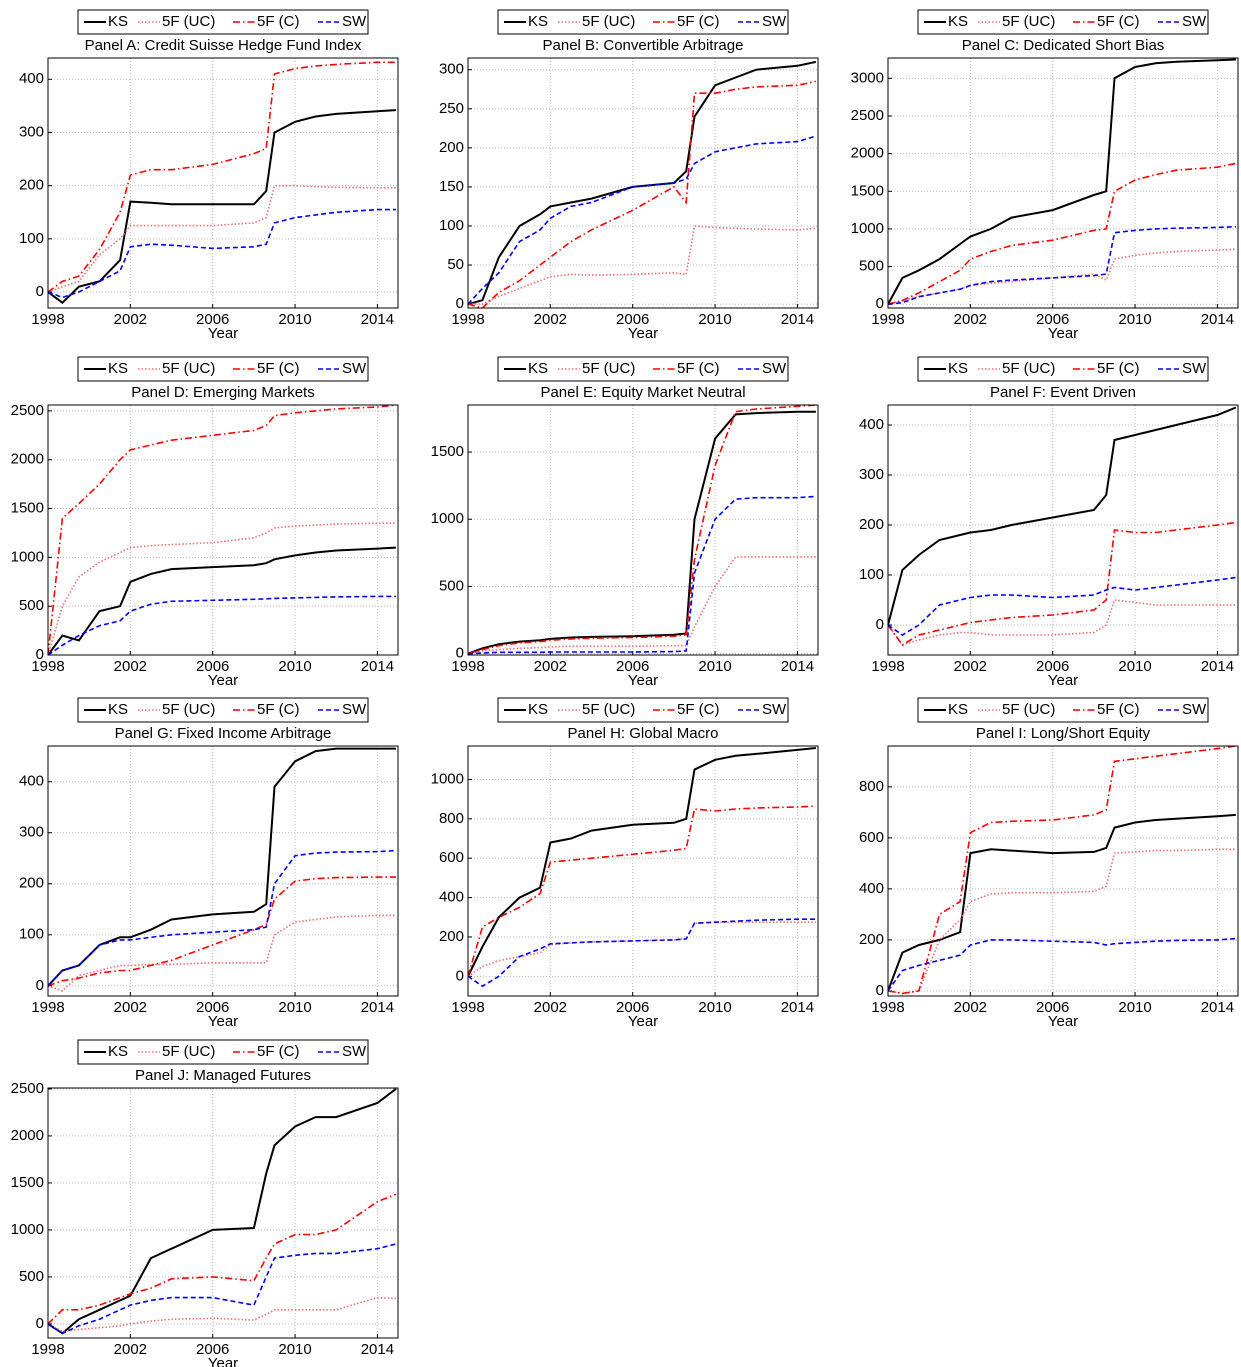  What do you see at coordinates (871, 786) in the screenshot?
I see `y-tick-label: 800` at bounding box center [871, 786].